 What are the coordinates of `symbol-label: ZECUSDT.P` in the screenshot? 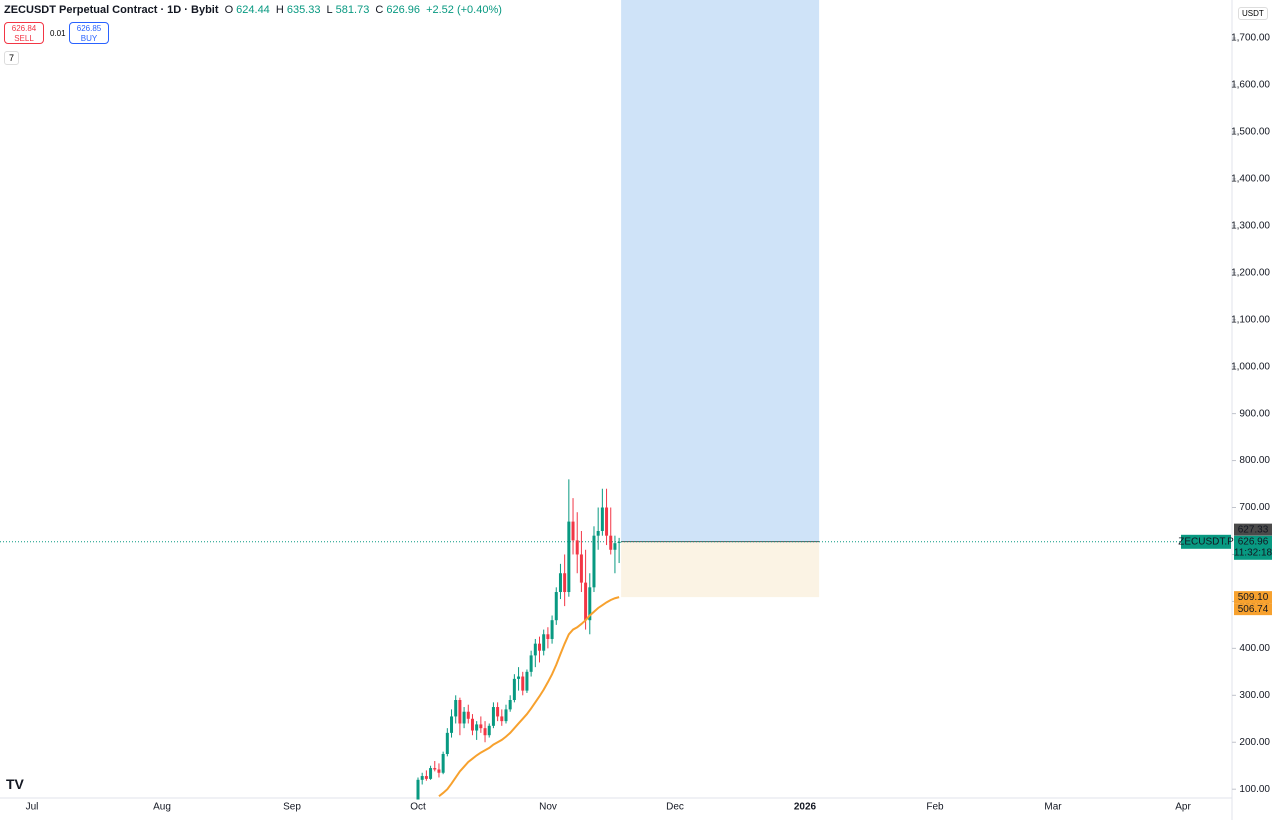 It's located at (1206, 541).